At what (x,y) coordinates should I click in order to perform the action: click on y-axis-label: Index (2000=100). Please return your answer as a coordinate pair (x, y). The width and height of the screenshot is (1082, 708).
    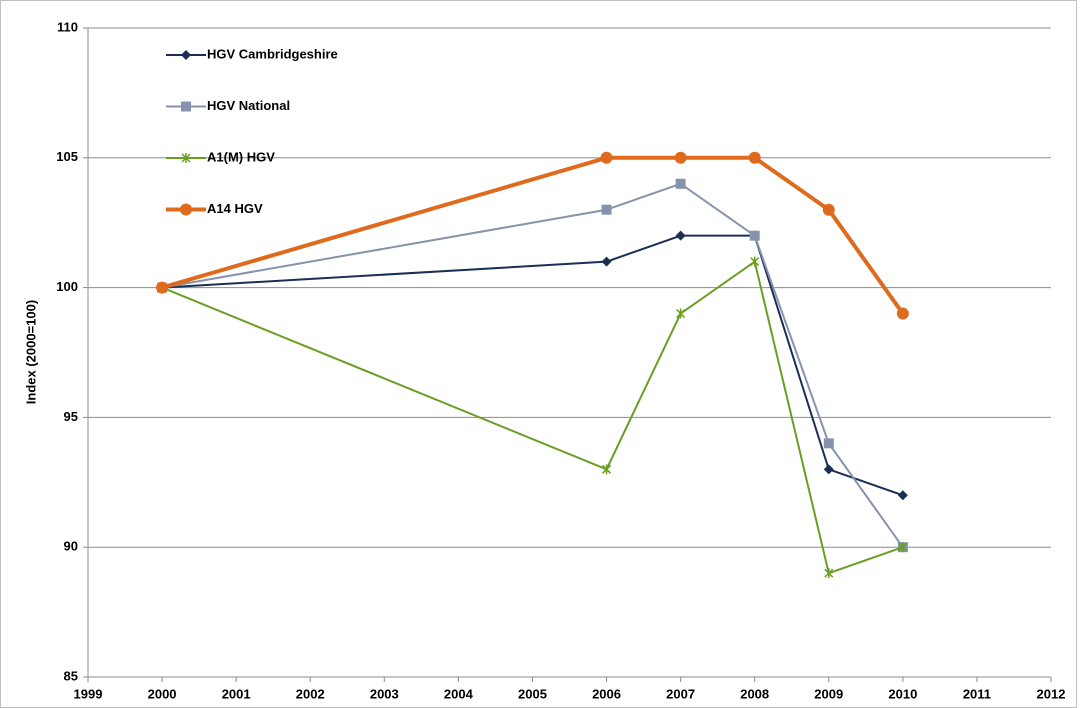
    Looking at the image, I should click on (30, 352).